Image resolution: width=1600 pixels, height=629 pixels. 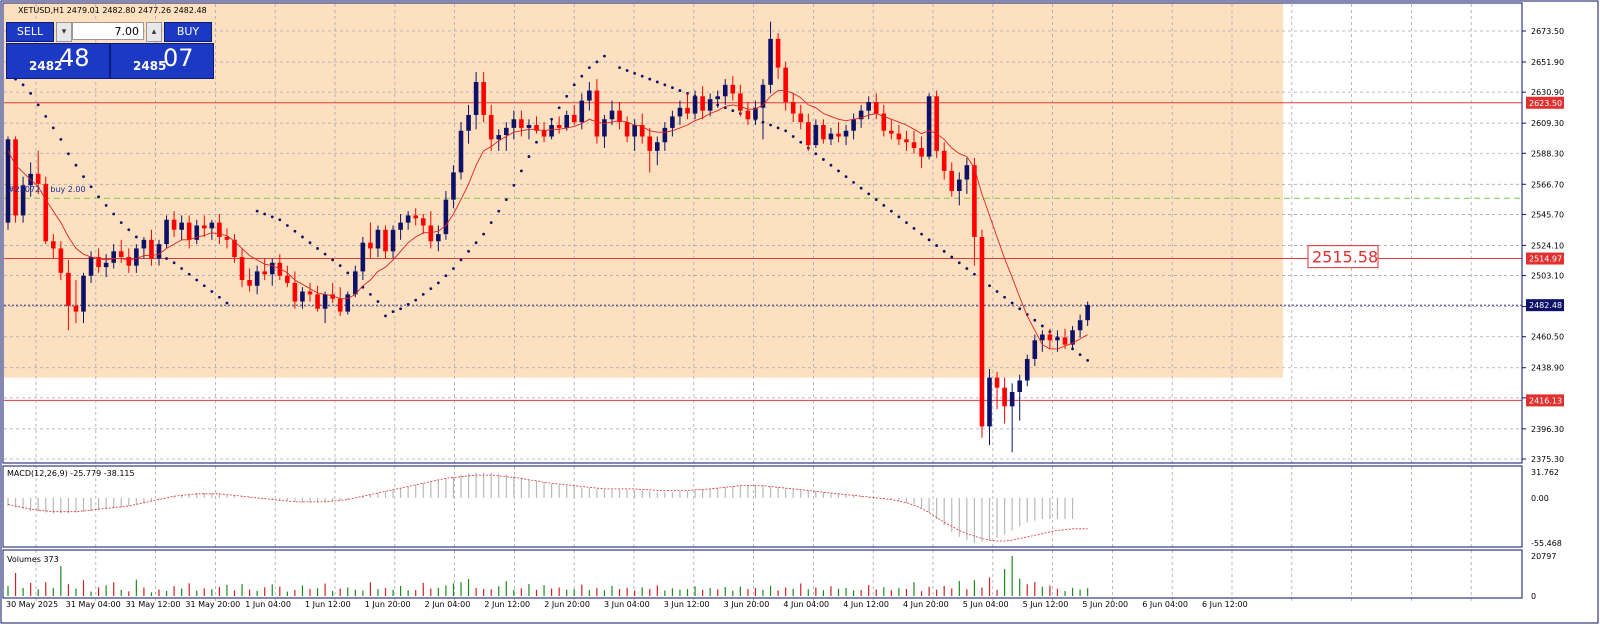 What do you see at coordinates (866, 604) in the screenshot?
I see `x-tick-label: 4 Jun 12:00` at bounding box center [866, 604].